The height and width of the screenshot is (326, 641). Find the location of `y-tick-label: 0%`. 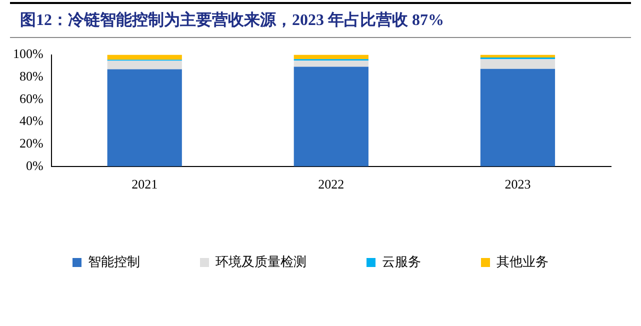

y-tick-label: 0% is located at coordinates (35, 165).